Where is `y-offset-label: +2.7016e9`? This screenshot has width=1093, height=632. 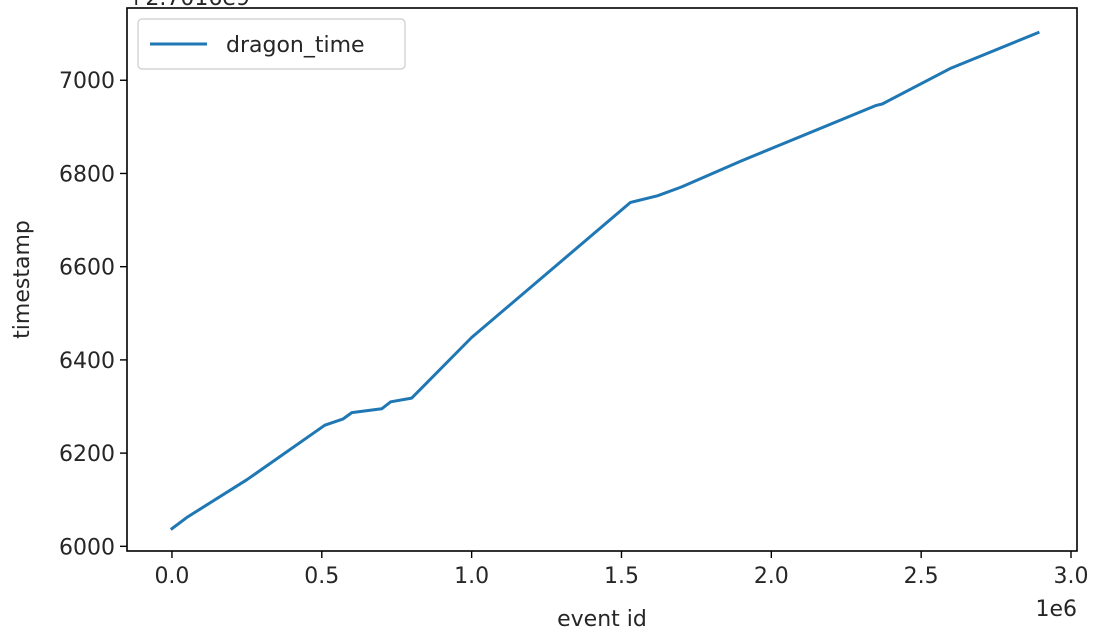
y-offset-label: +2.7016e9 is located at coordinates (188, 5).